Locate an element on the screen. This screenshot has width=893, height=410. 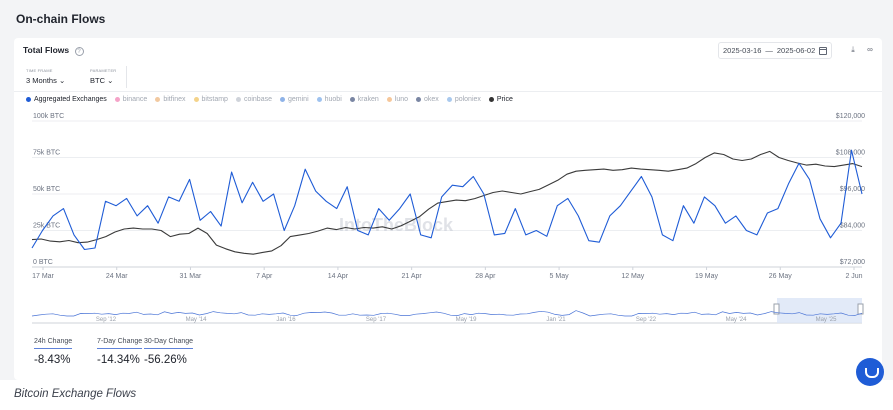
y-tick-label-right: $108,000 is located at coordinates (850, 153).